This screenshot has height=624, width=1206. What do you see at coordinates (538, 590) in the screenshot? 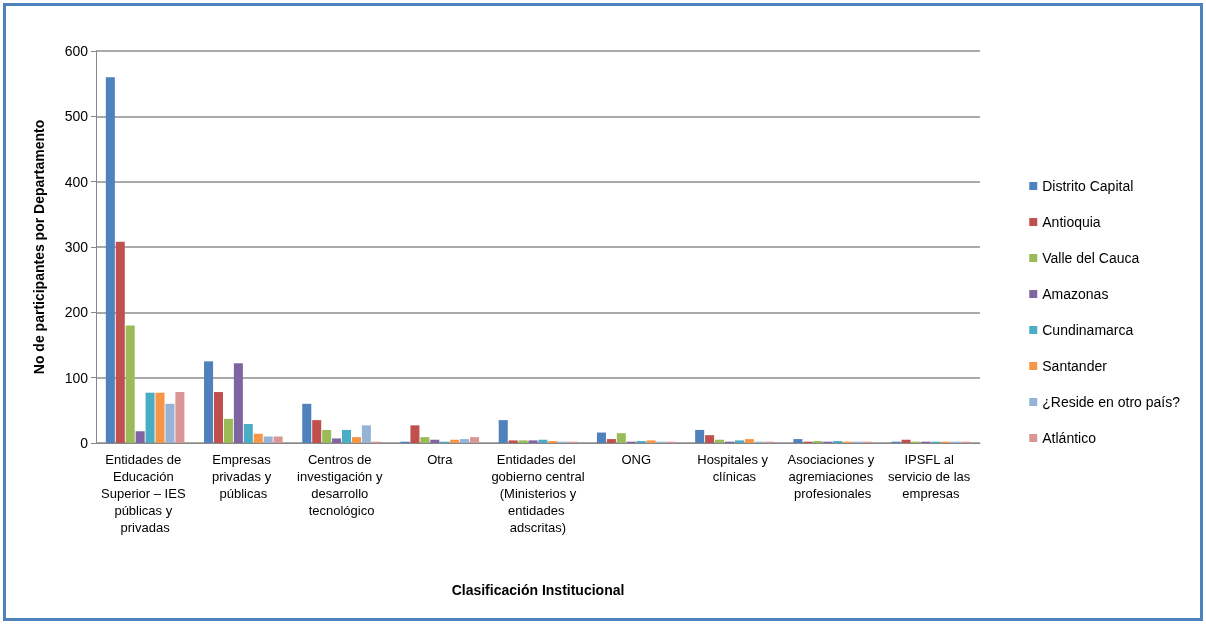
I see `x-axis-title: Clasificación Institucional` at bounding box center [538, 590].